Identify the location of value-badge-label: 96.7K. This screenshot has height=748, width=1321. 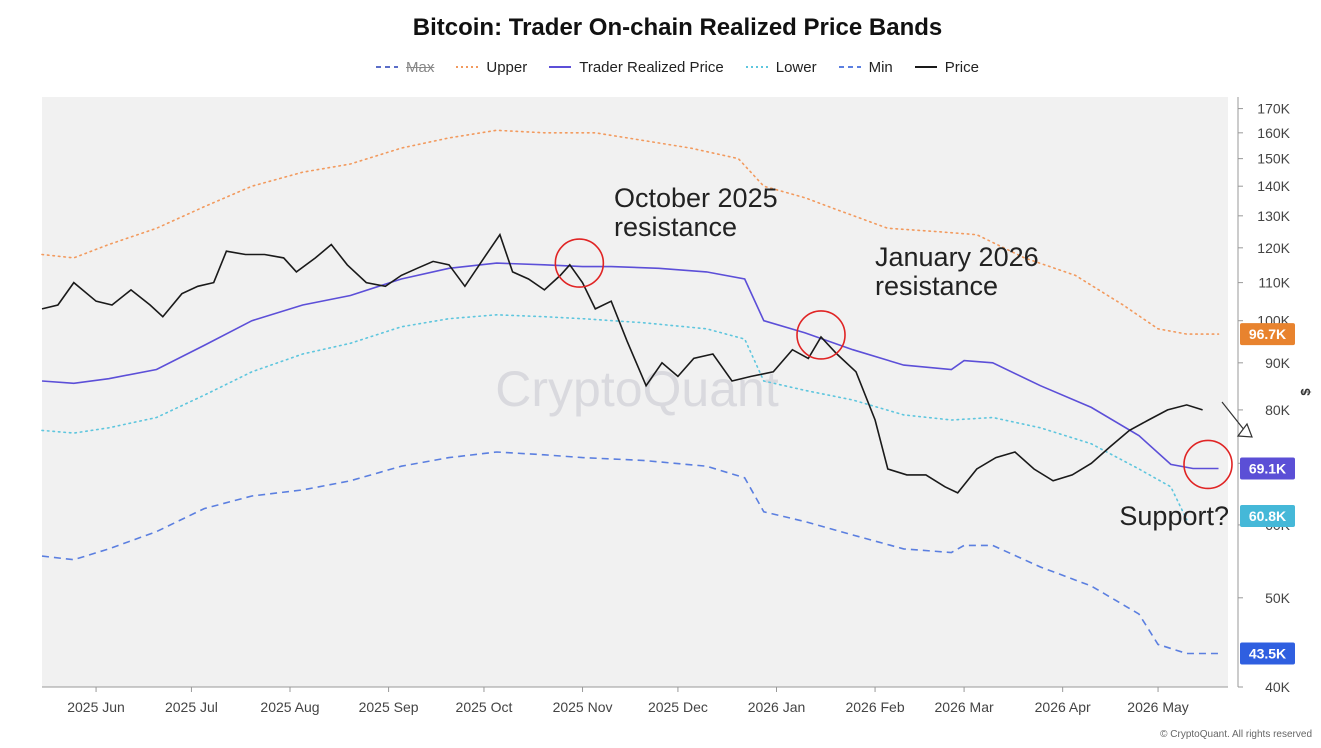
(1267, 334).